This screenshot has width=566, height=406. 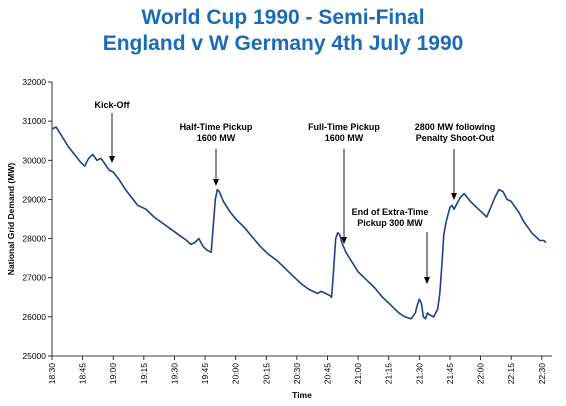 What do you see at coordinates (52, 374) in the screenshot?
I see `x-tick-label: 18:30` at bounding box center [52, 374].